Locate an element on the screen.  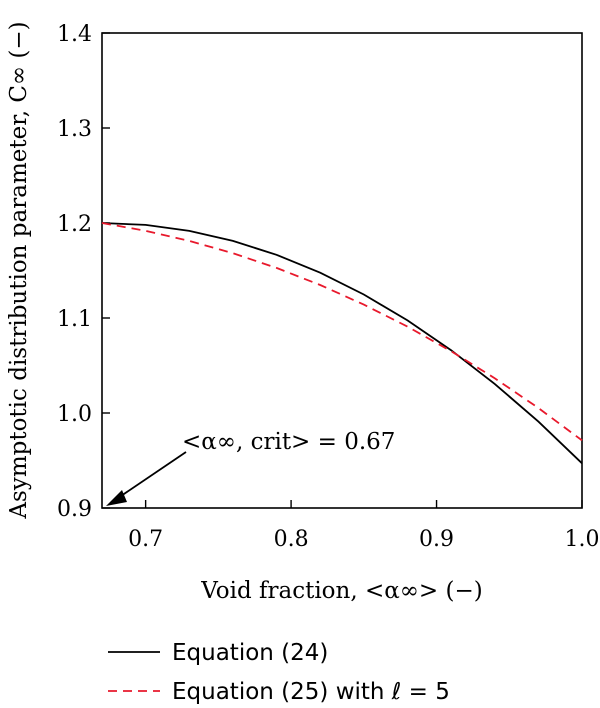
y-axis-ticks: 0.9 1.0 1.1 1.2 1.3 1.4 is located at coordinates (83, 272).